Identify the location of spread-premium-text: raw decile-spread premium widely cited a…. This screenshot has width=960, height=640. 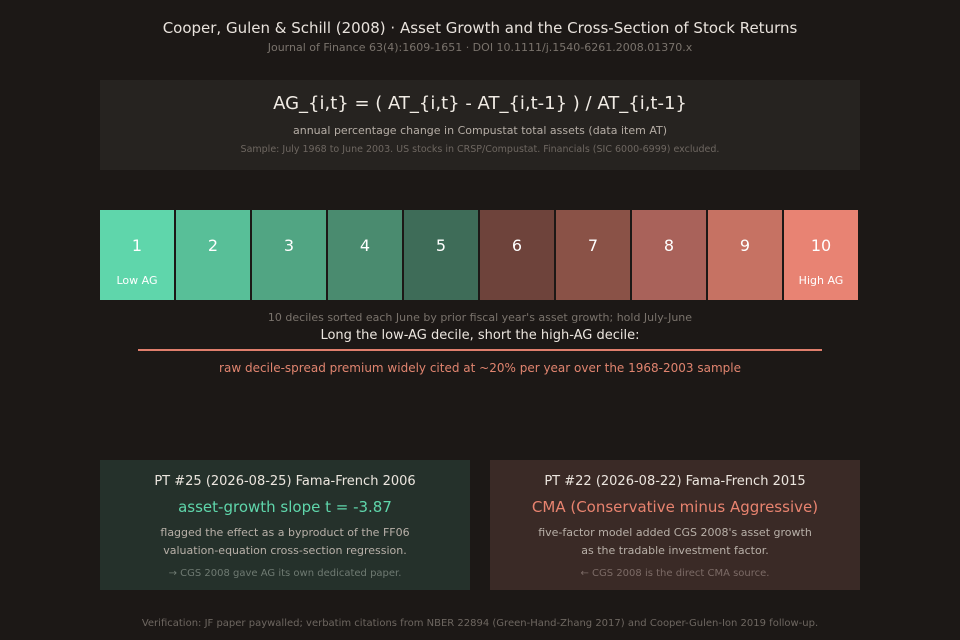
(480, 368).